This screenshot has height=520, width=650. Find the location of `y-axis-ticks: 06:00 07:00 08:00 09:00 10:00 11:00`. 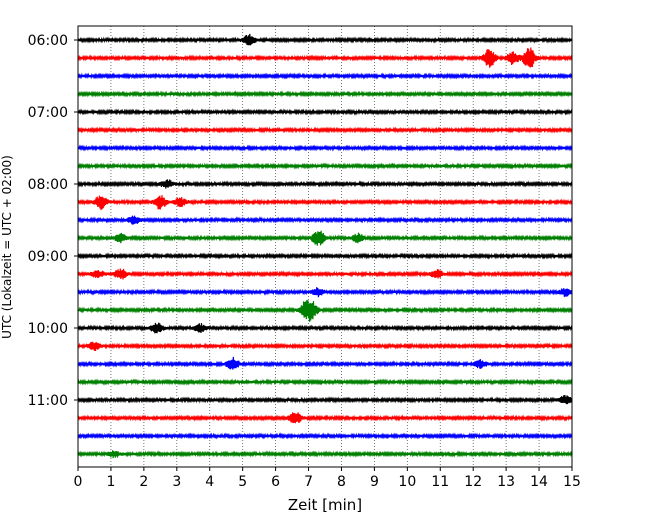

y-axis-ticks: 06:00 07:00 08:00 09:00 10:00 11:00 is located at coordinates (53, 221).